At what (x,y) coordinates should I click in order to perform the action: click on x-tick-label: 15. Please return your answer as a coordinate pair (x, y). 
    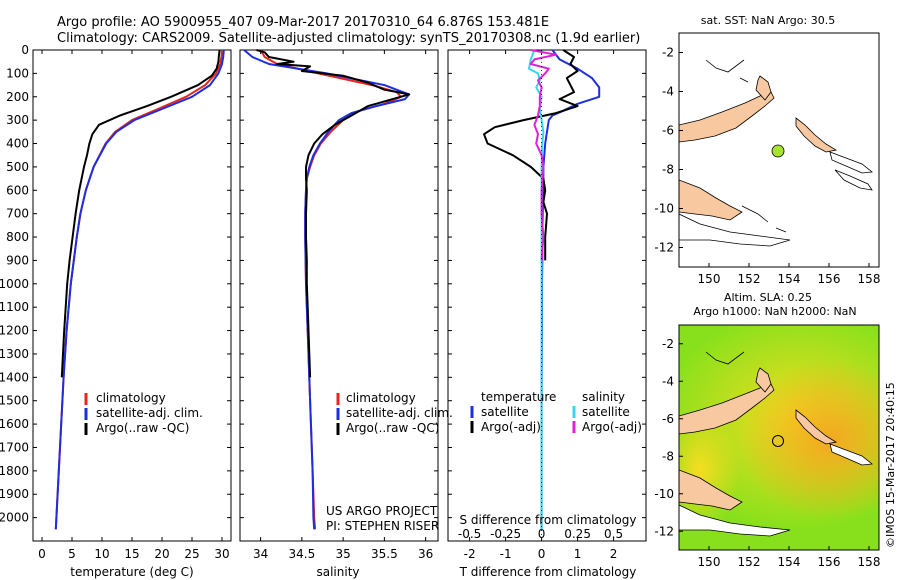
    Looking at the image, I should click on (131, 554).